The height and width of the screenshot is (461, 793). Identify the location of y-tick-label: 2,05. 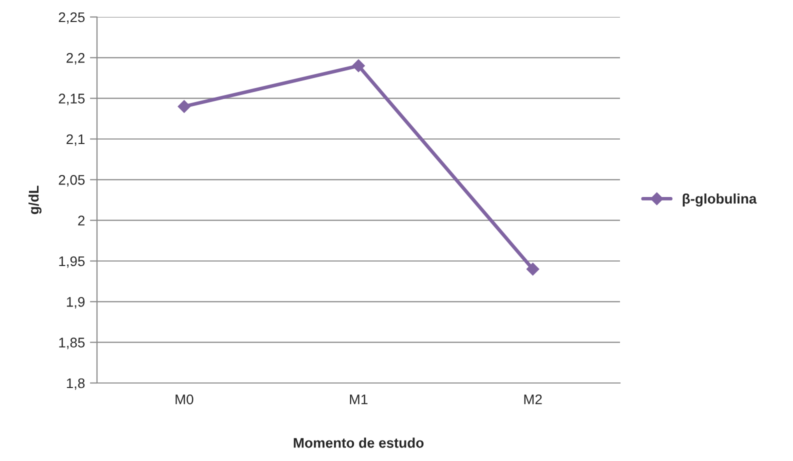
(71, 180).